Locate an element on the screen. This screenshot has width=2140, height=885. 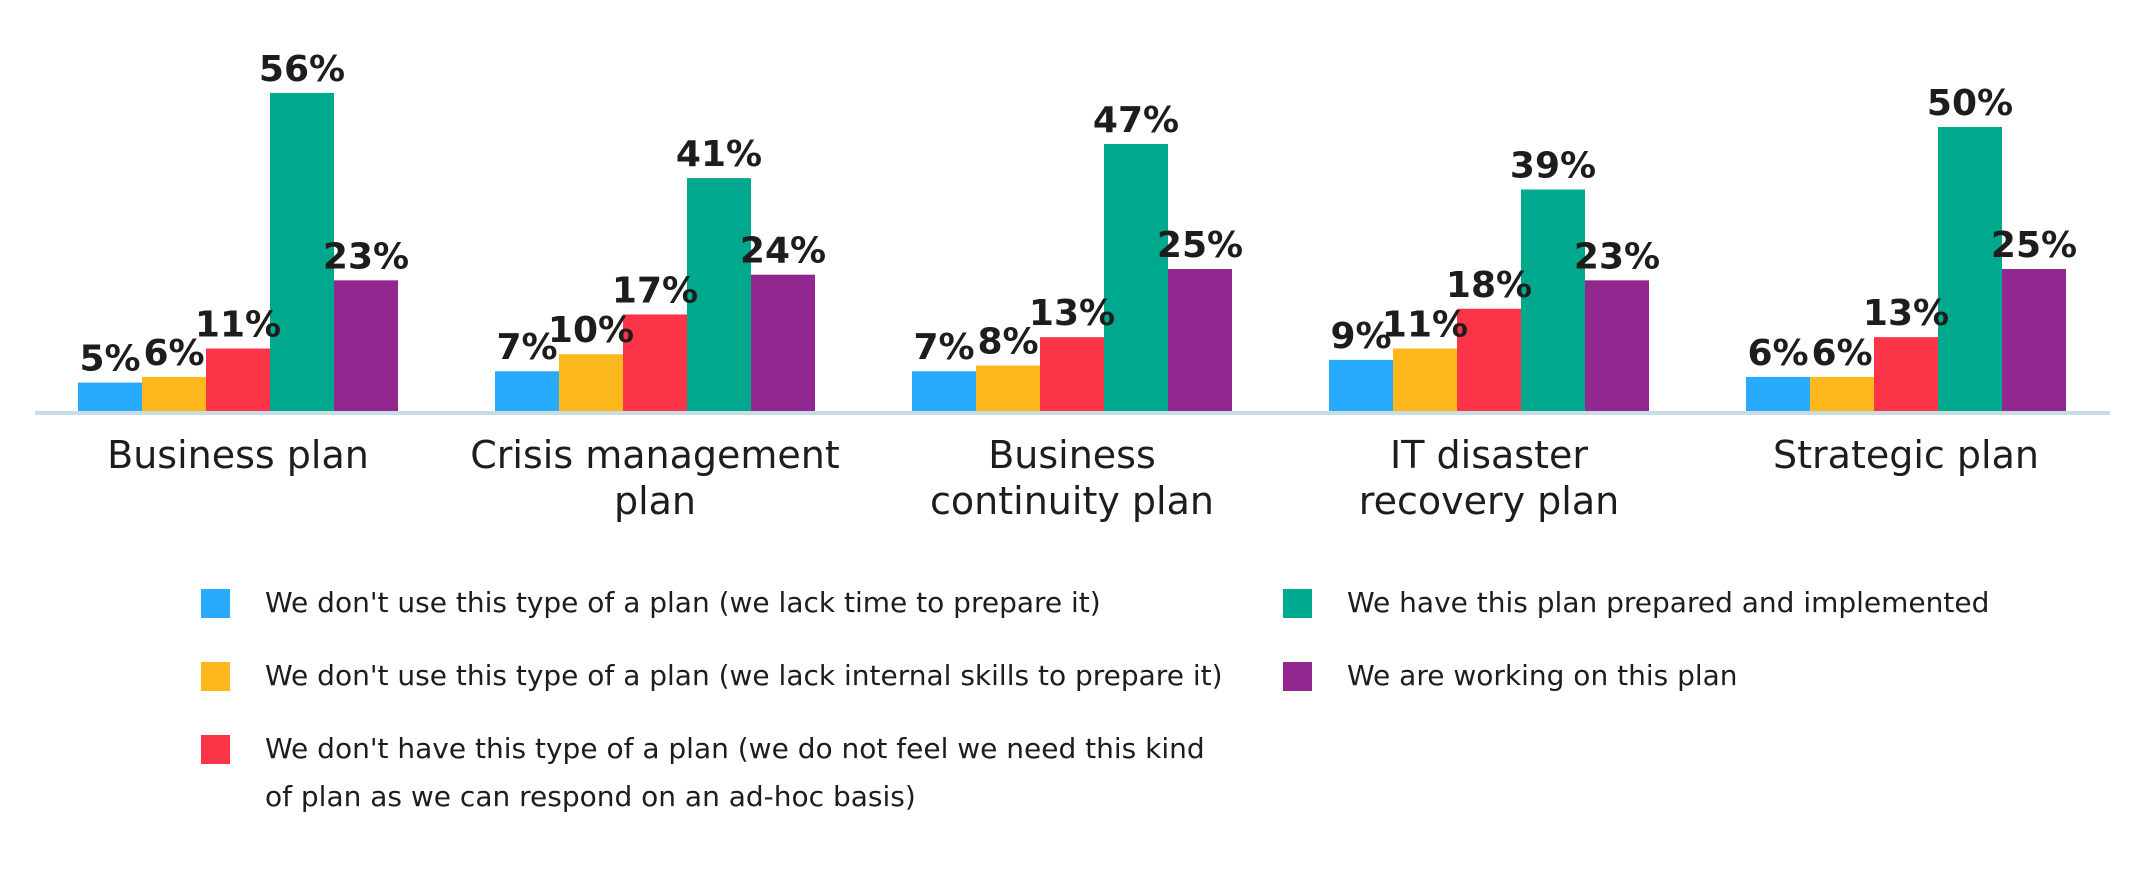
value-label-it-disaster-recovery-plan-series-4: 39% is located at coordinates (1553, 165).